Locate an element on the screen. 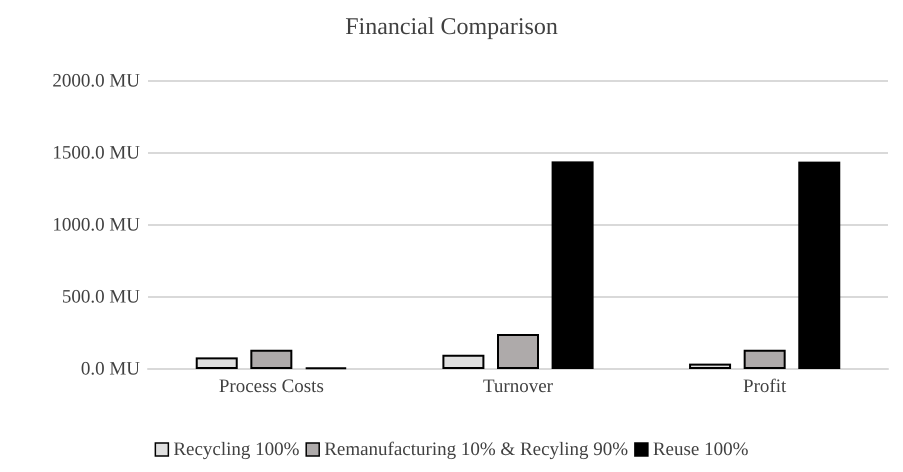 This screenshot has height=472, width=903. y-tick-label: 0.0 MU is located at coordinates (110, 369).